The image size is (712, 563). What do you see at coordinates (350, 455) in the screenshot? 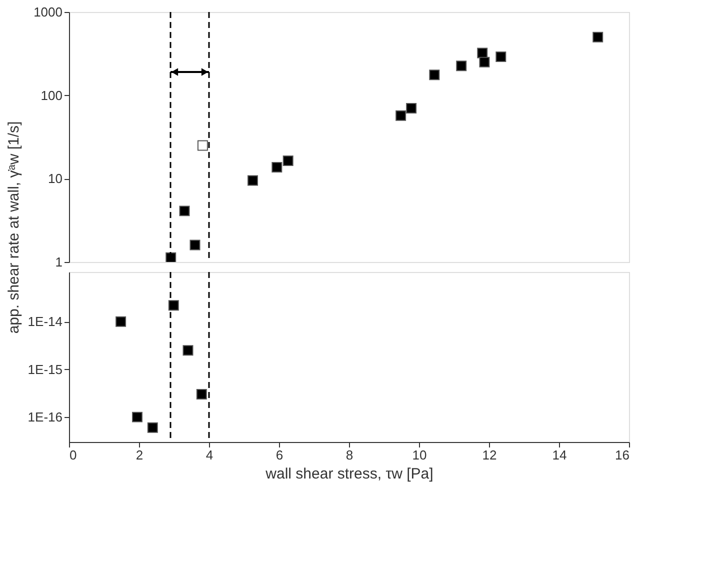
I see `x-tick-label: 8` at bounding box center [350, 455].